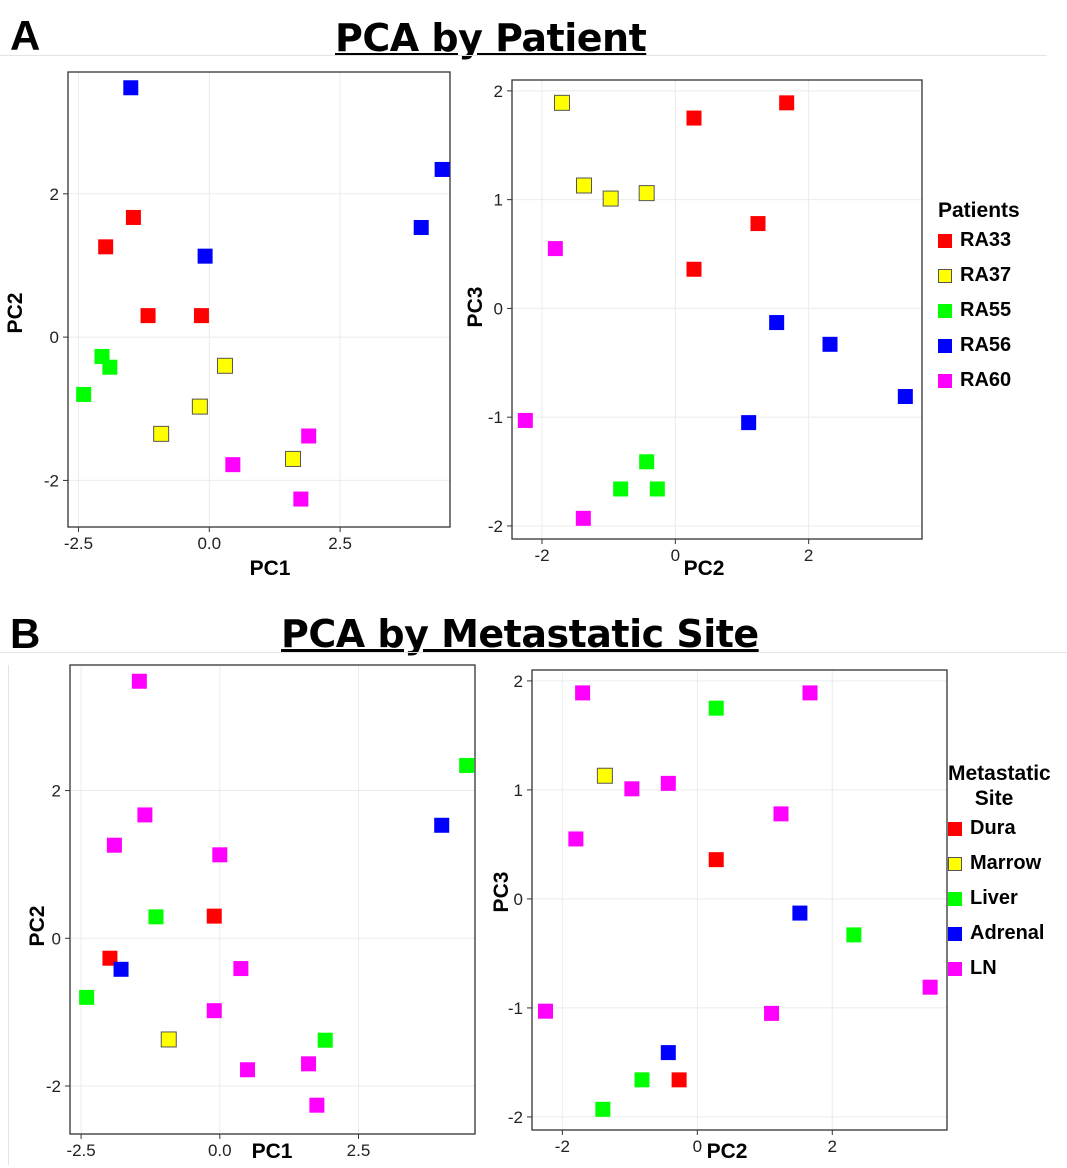 Image resolution: width=1067 pixels, height=1168 pixels. Describe the element at coordinates (996, 898) in the screenshot. I see `legend-item: Liver` at that location.